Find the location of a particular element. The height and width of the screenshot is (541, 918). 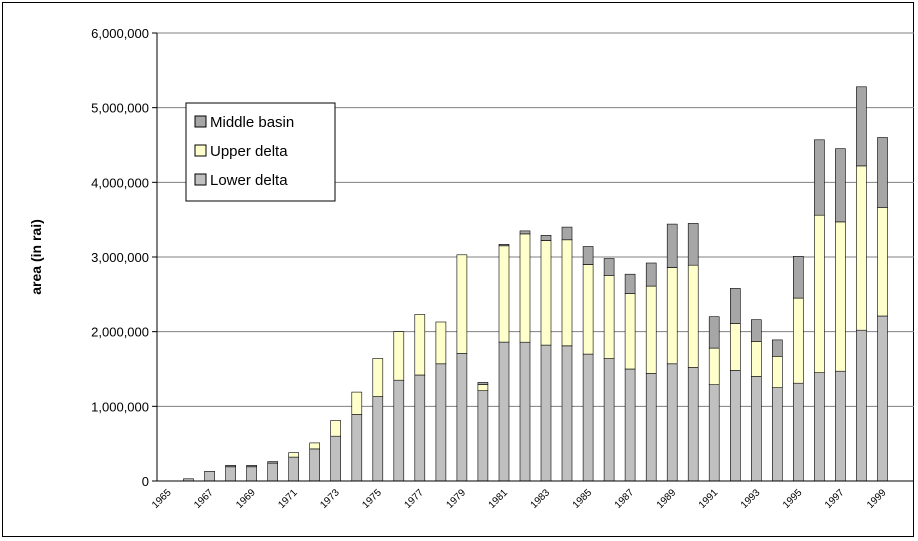

legend-label: Middle basin is located at coordinates (252, 122).